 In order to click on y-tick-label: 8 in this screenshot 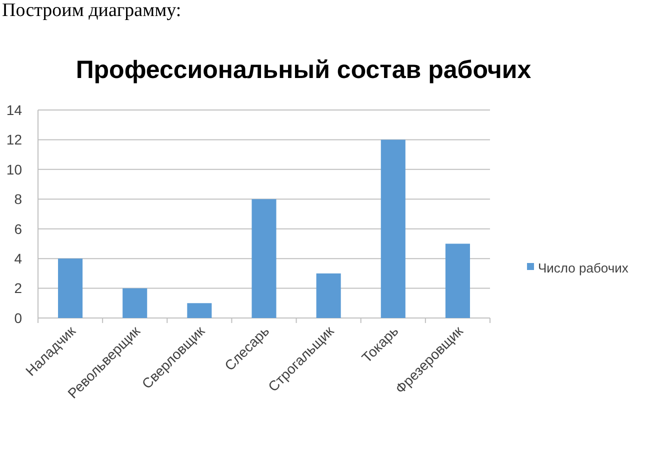, I will do `click(18, 199)`.